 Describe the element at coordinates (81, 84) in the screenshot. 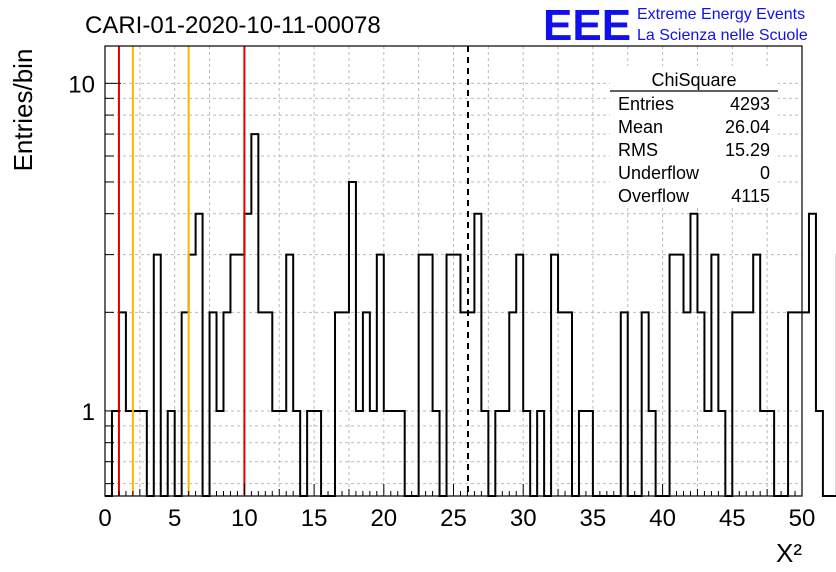

I see `y-tick-label: 10` at that location.